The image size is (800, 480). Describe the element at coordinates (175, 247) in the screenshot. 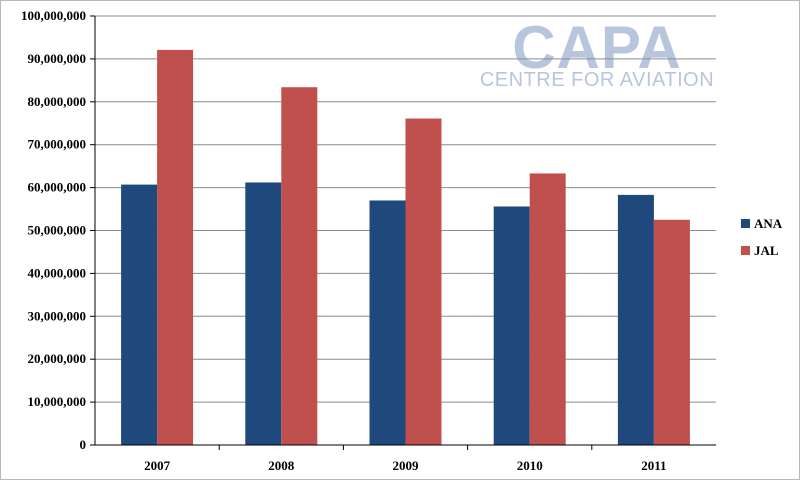

I see `bar-jal-2007` at that location.